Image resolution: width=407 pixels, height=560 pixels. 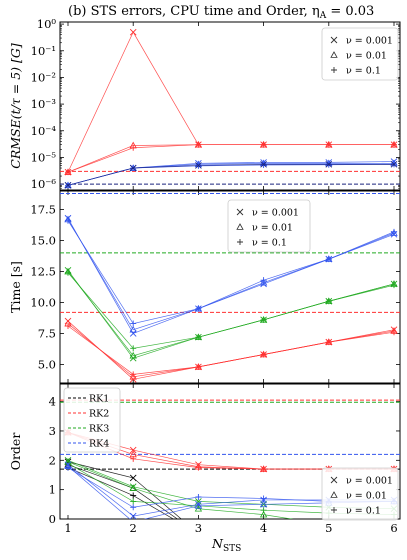 What do you see at coordinates (263, 528) in the screenshot?
I see `x-tick-label: 4` at bounding box center [263, 528].